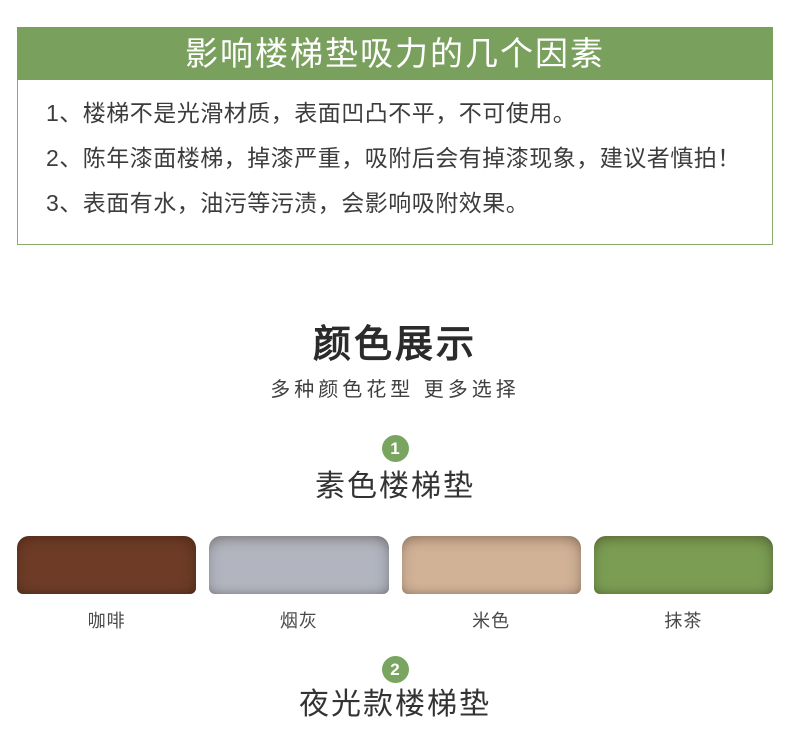 The image size is (790, 733). I want to click on swatch-label-coffee: 咖啡, so click(106, 621).